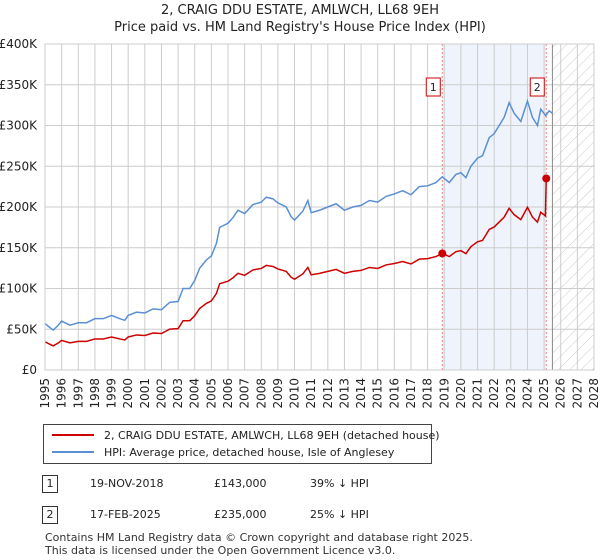  What do you see at coordinates (544, 393) in the screenshot?
I see `x-tick-label: 2025` at bounding box center [544, 393].